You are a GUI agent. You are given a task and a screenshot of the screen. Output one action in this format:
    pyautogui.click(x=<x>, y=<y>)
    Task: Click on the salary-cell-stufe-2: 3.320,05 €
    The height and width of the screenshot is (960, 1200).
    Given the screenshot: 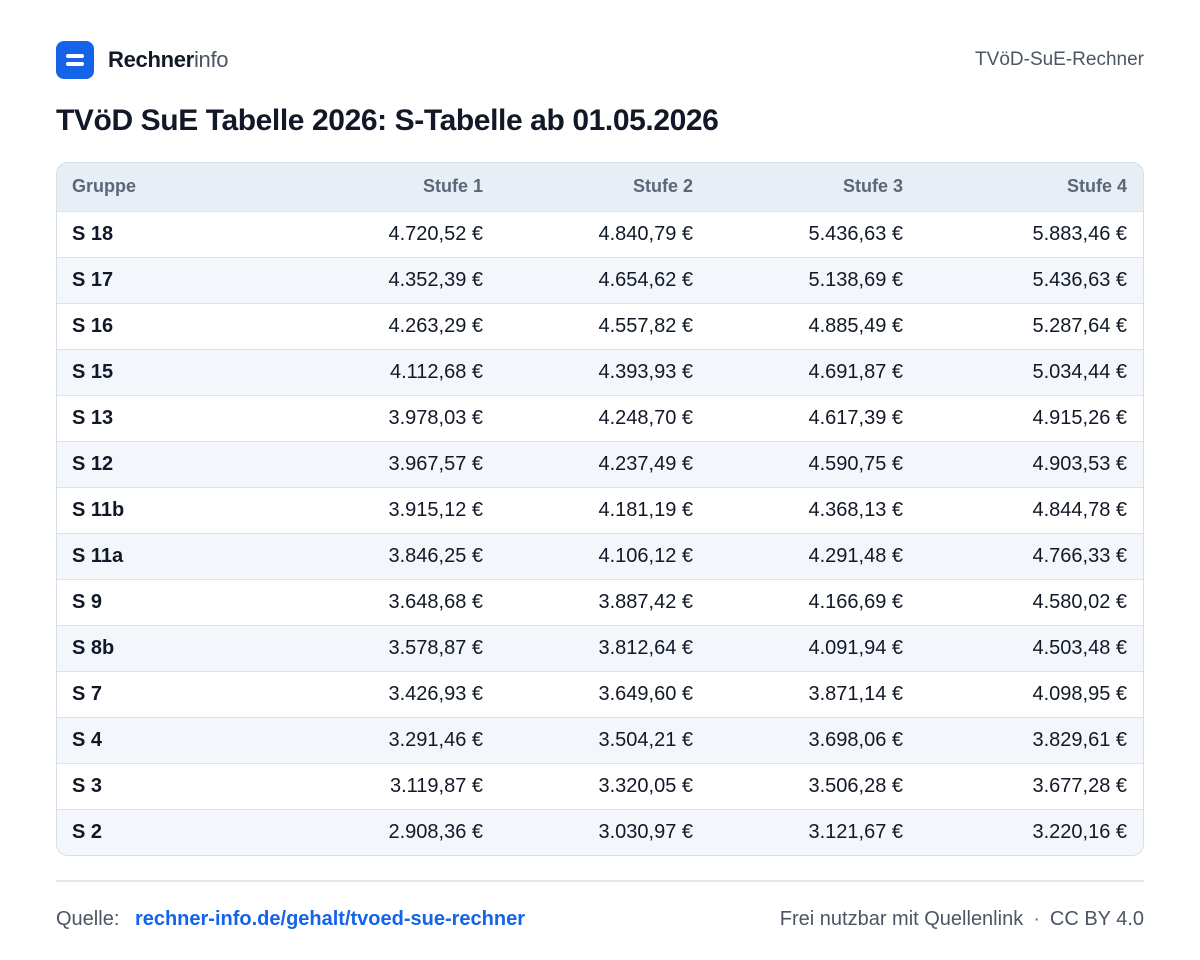 What is the action you would take?
    pyautogui.click(x=604, y=785)
    